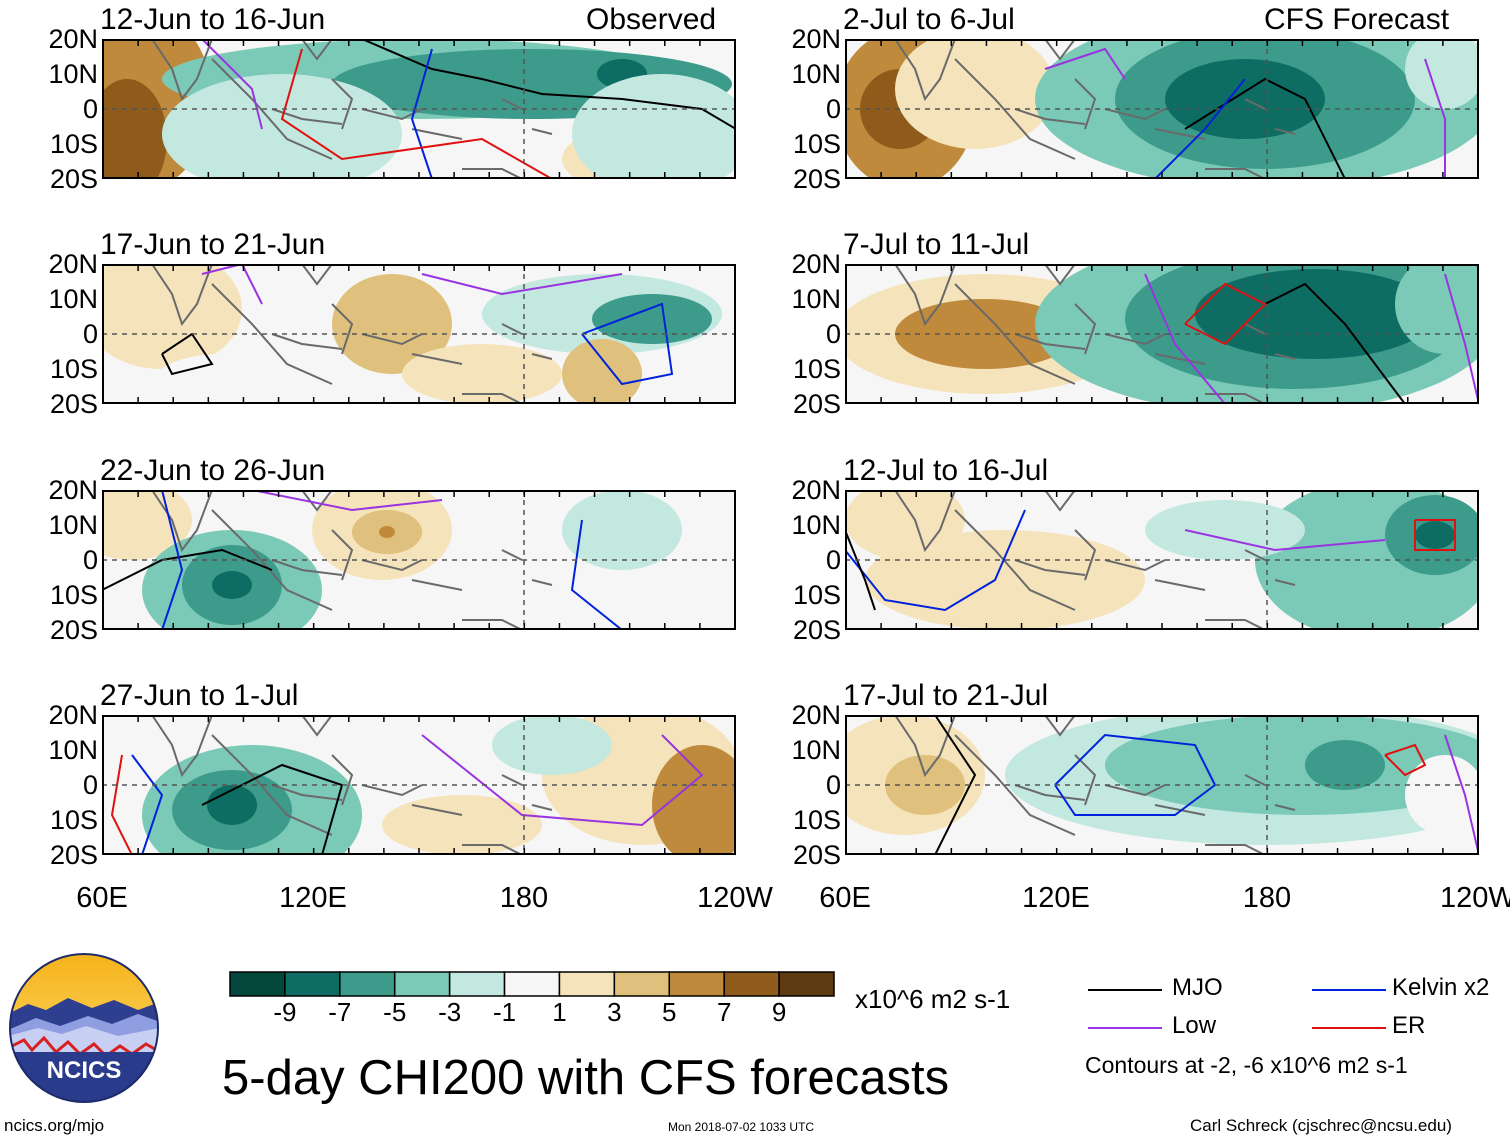  Describe the element at coordinates (586, 1078) in the screenshot. I see `chart-title: 5-day CHI200 with CFS forecasts` at that location.